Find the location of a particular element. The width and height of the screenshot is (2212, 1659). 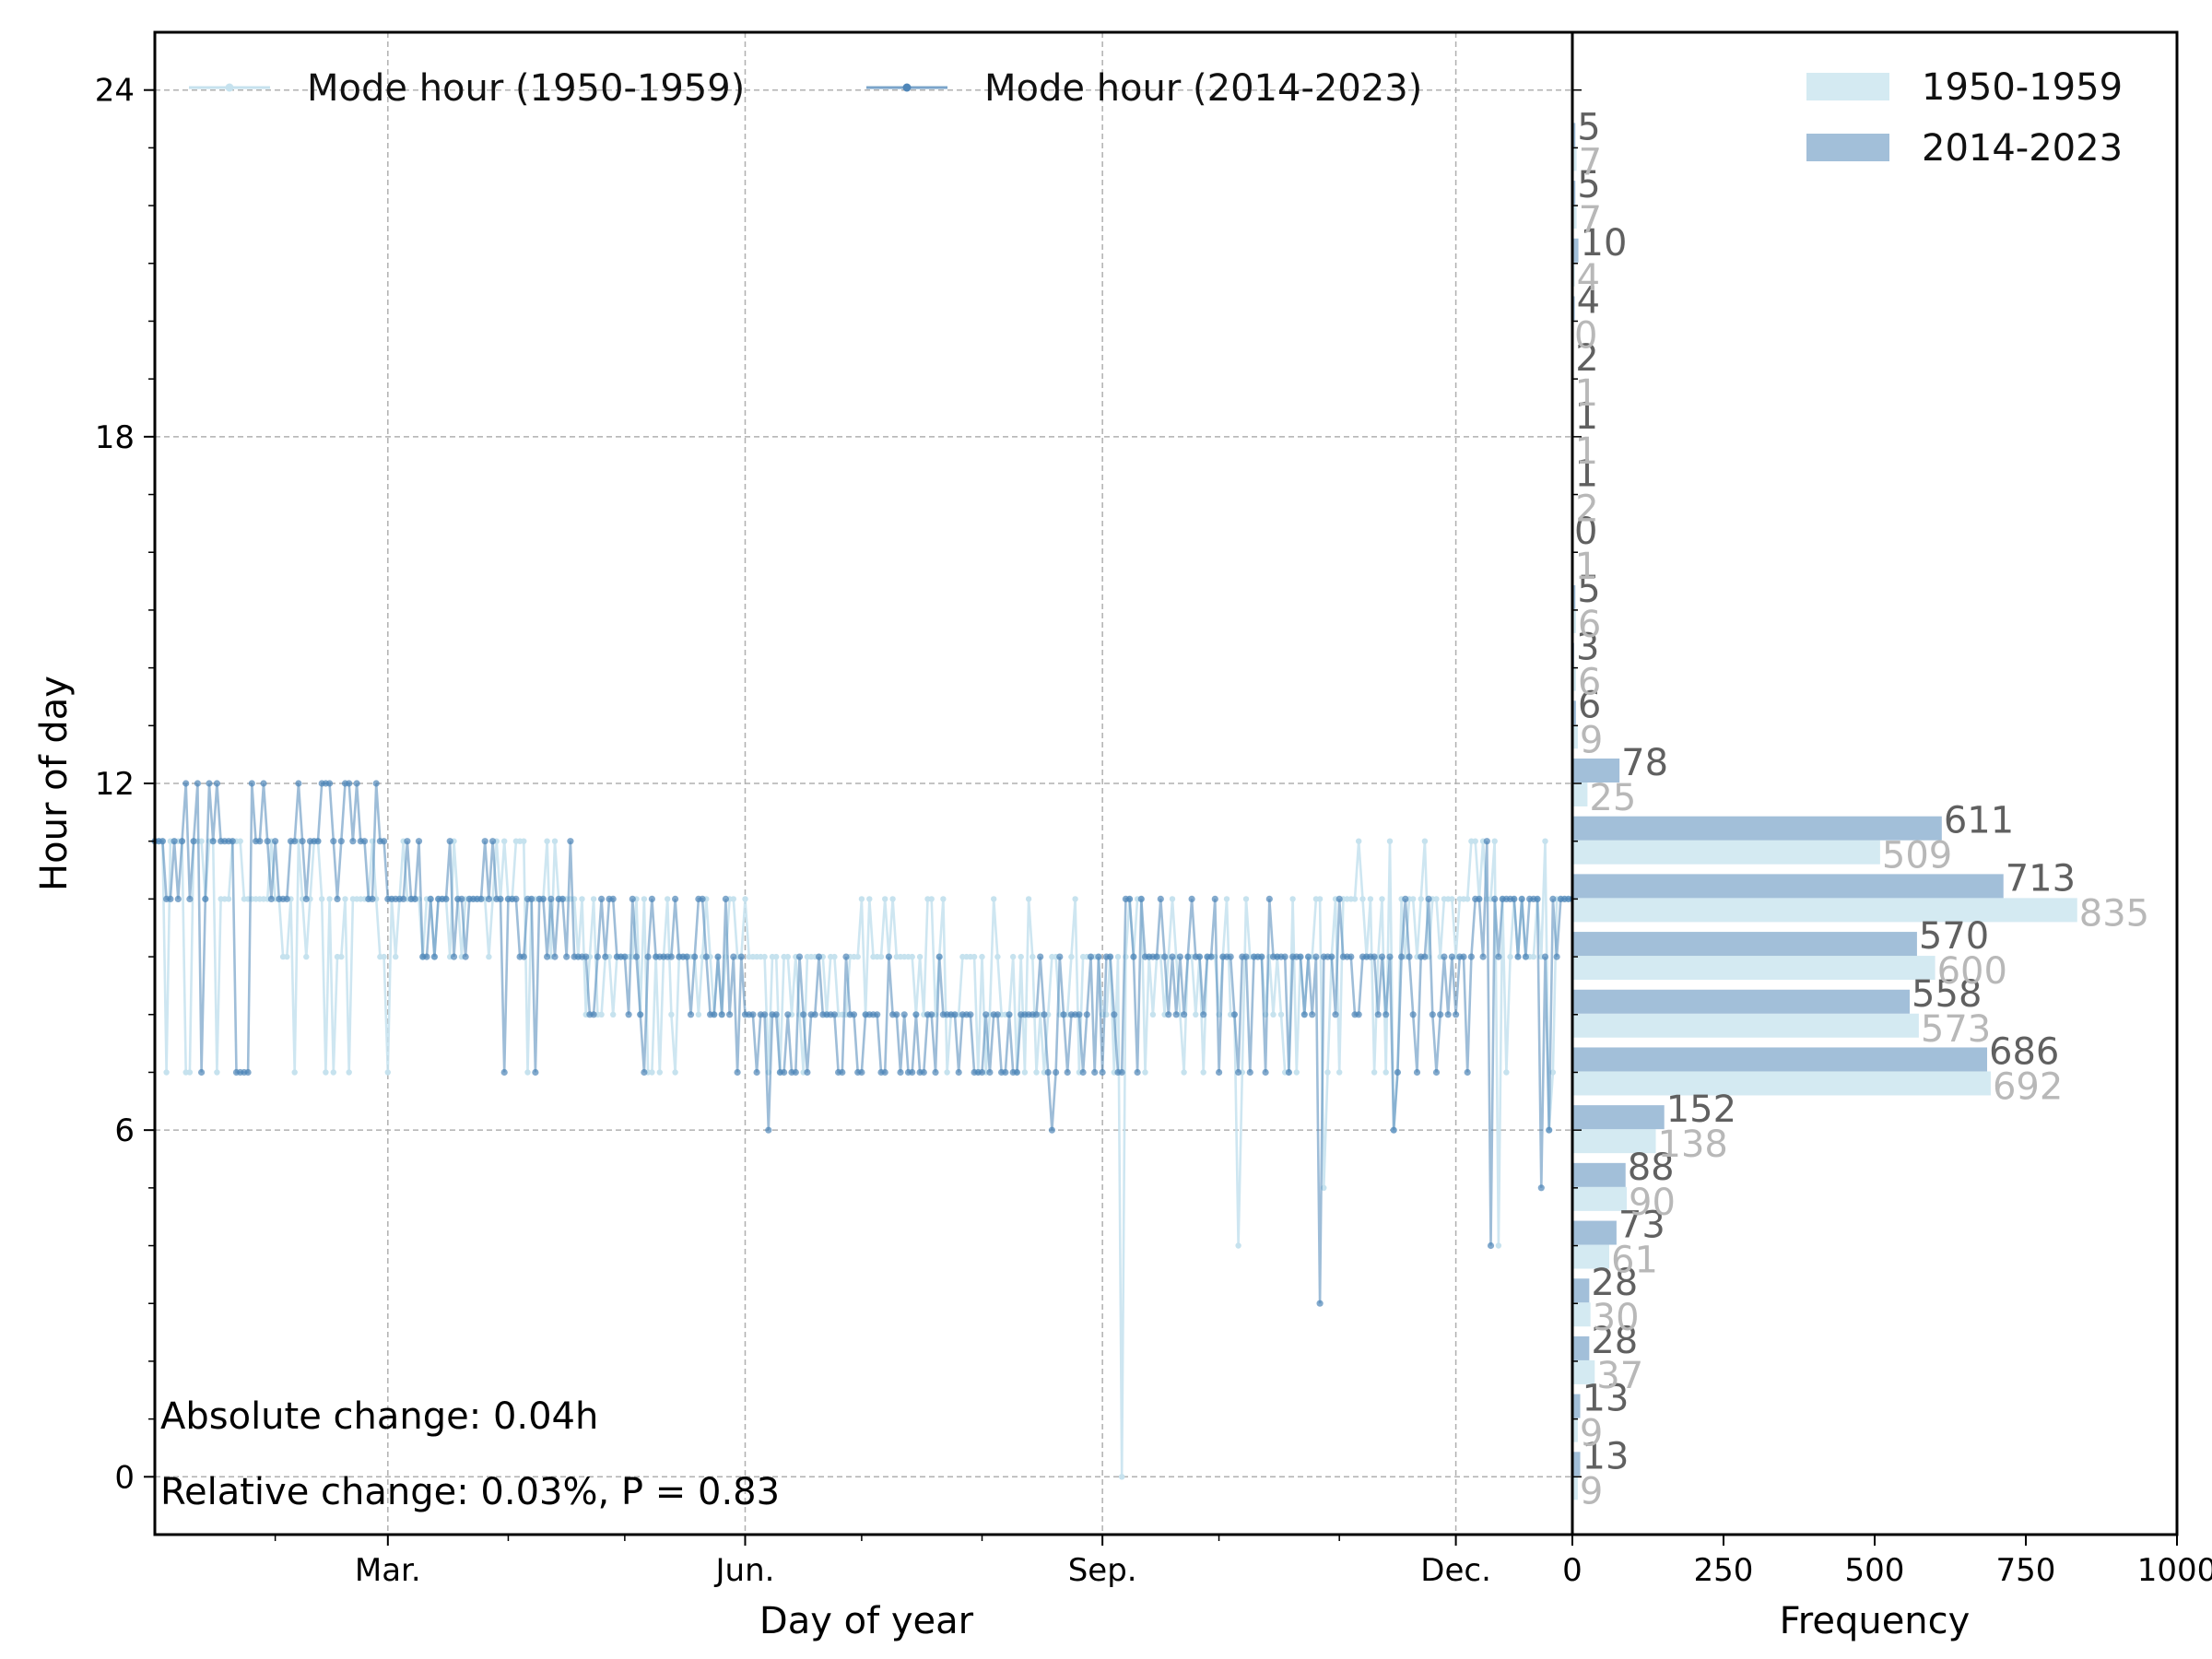

left-x-tick-label-1: Jun. is located at coordinates (744, 1570).